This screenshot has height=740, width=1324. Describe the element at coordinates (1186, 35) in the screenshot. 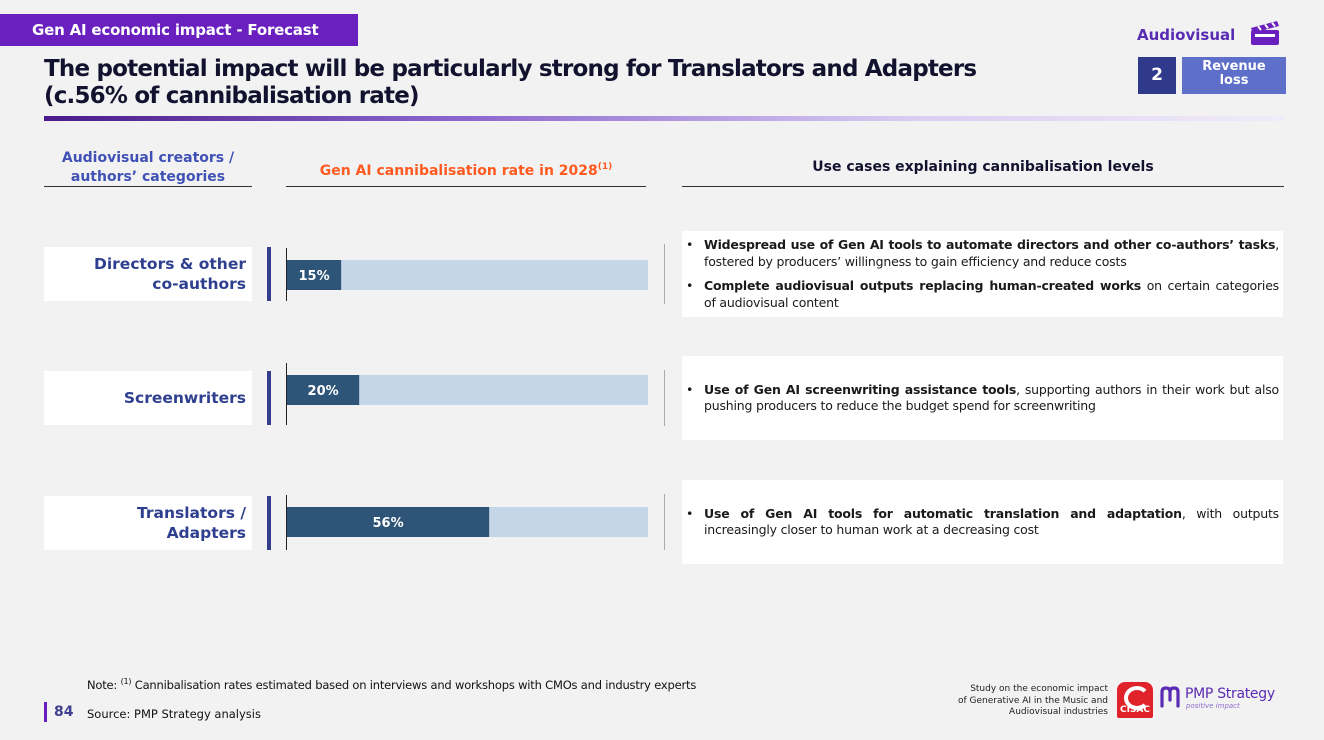

I see `sector-label: Audiovisual` at that location.